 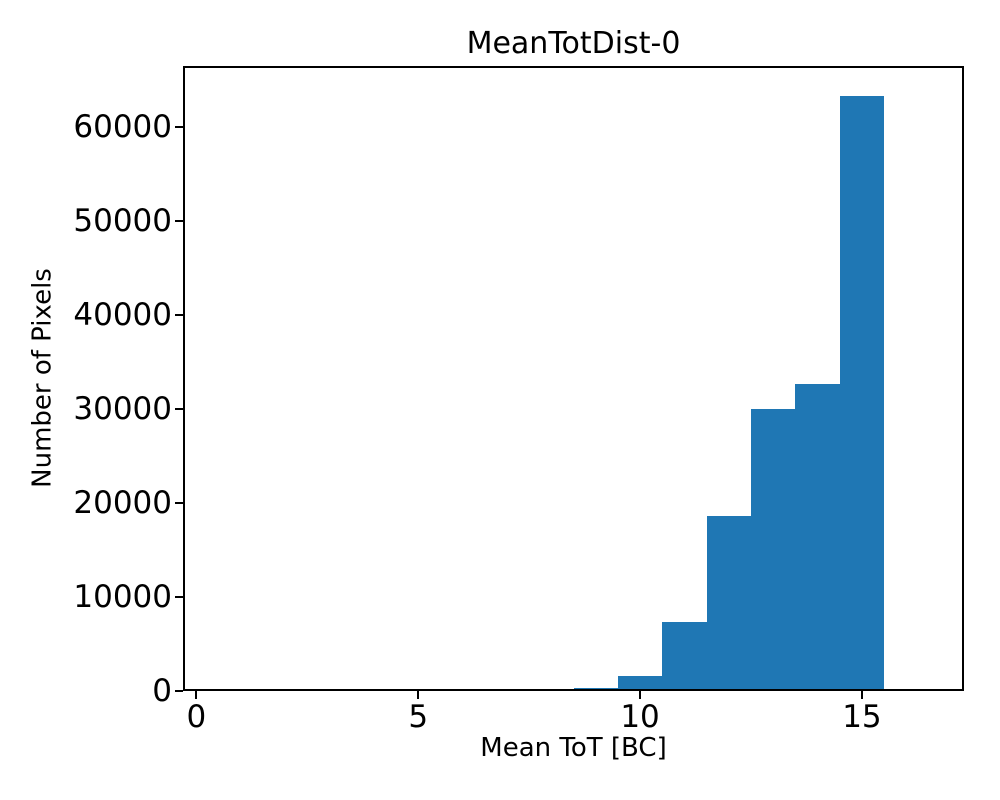 I want to click on y-tick-label: 20000, so click(x=122, y=502).